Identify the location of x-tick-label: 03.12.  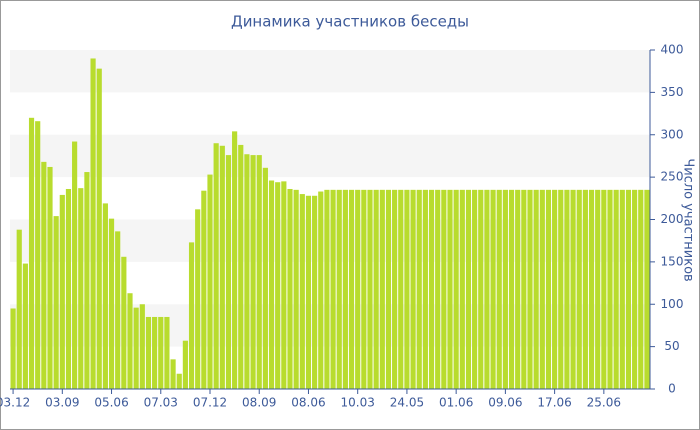
(15, 403).